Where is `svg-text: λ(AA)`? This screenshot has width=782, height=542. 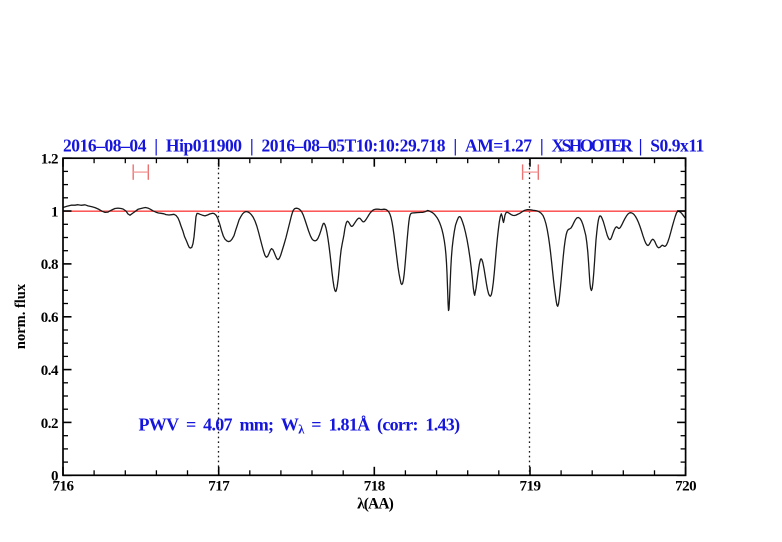 svg-text: λ(AA) is located at coordinates (375, 504).